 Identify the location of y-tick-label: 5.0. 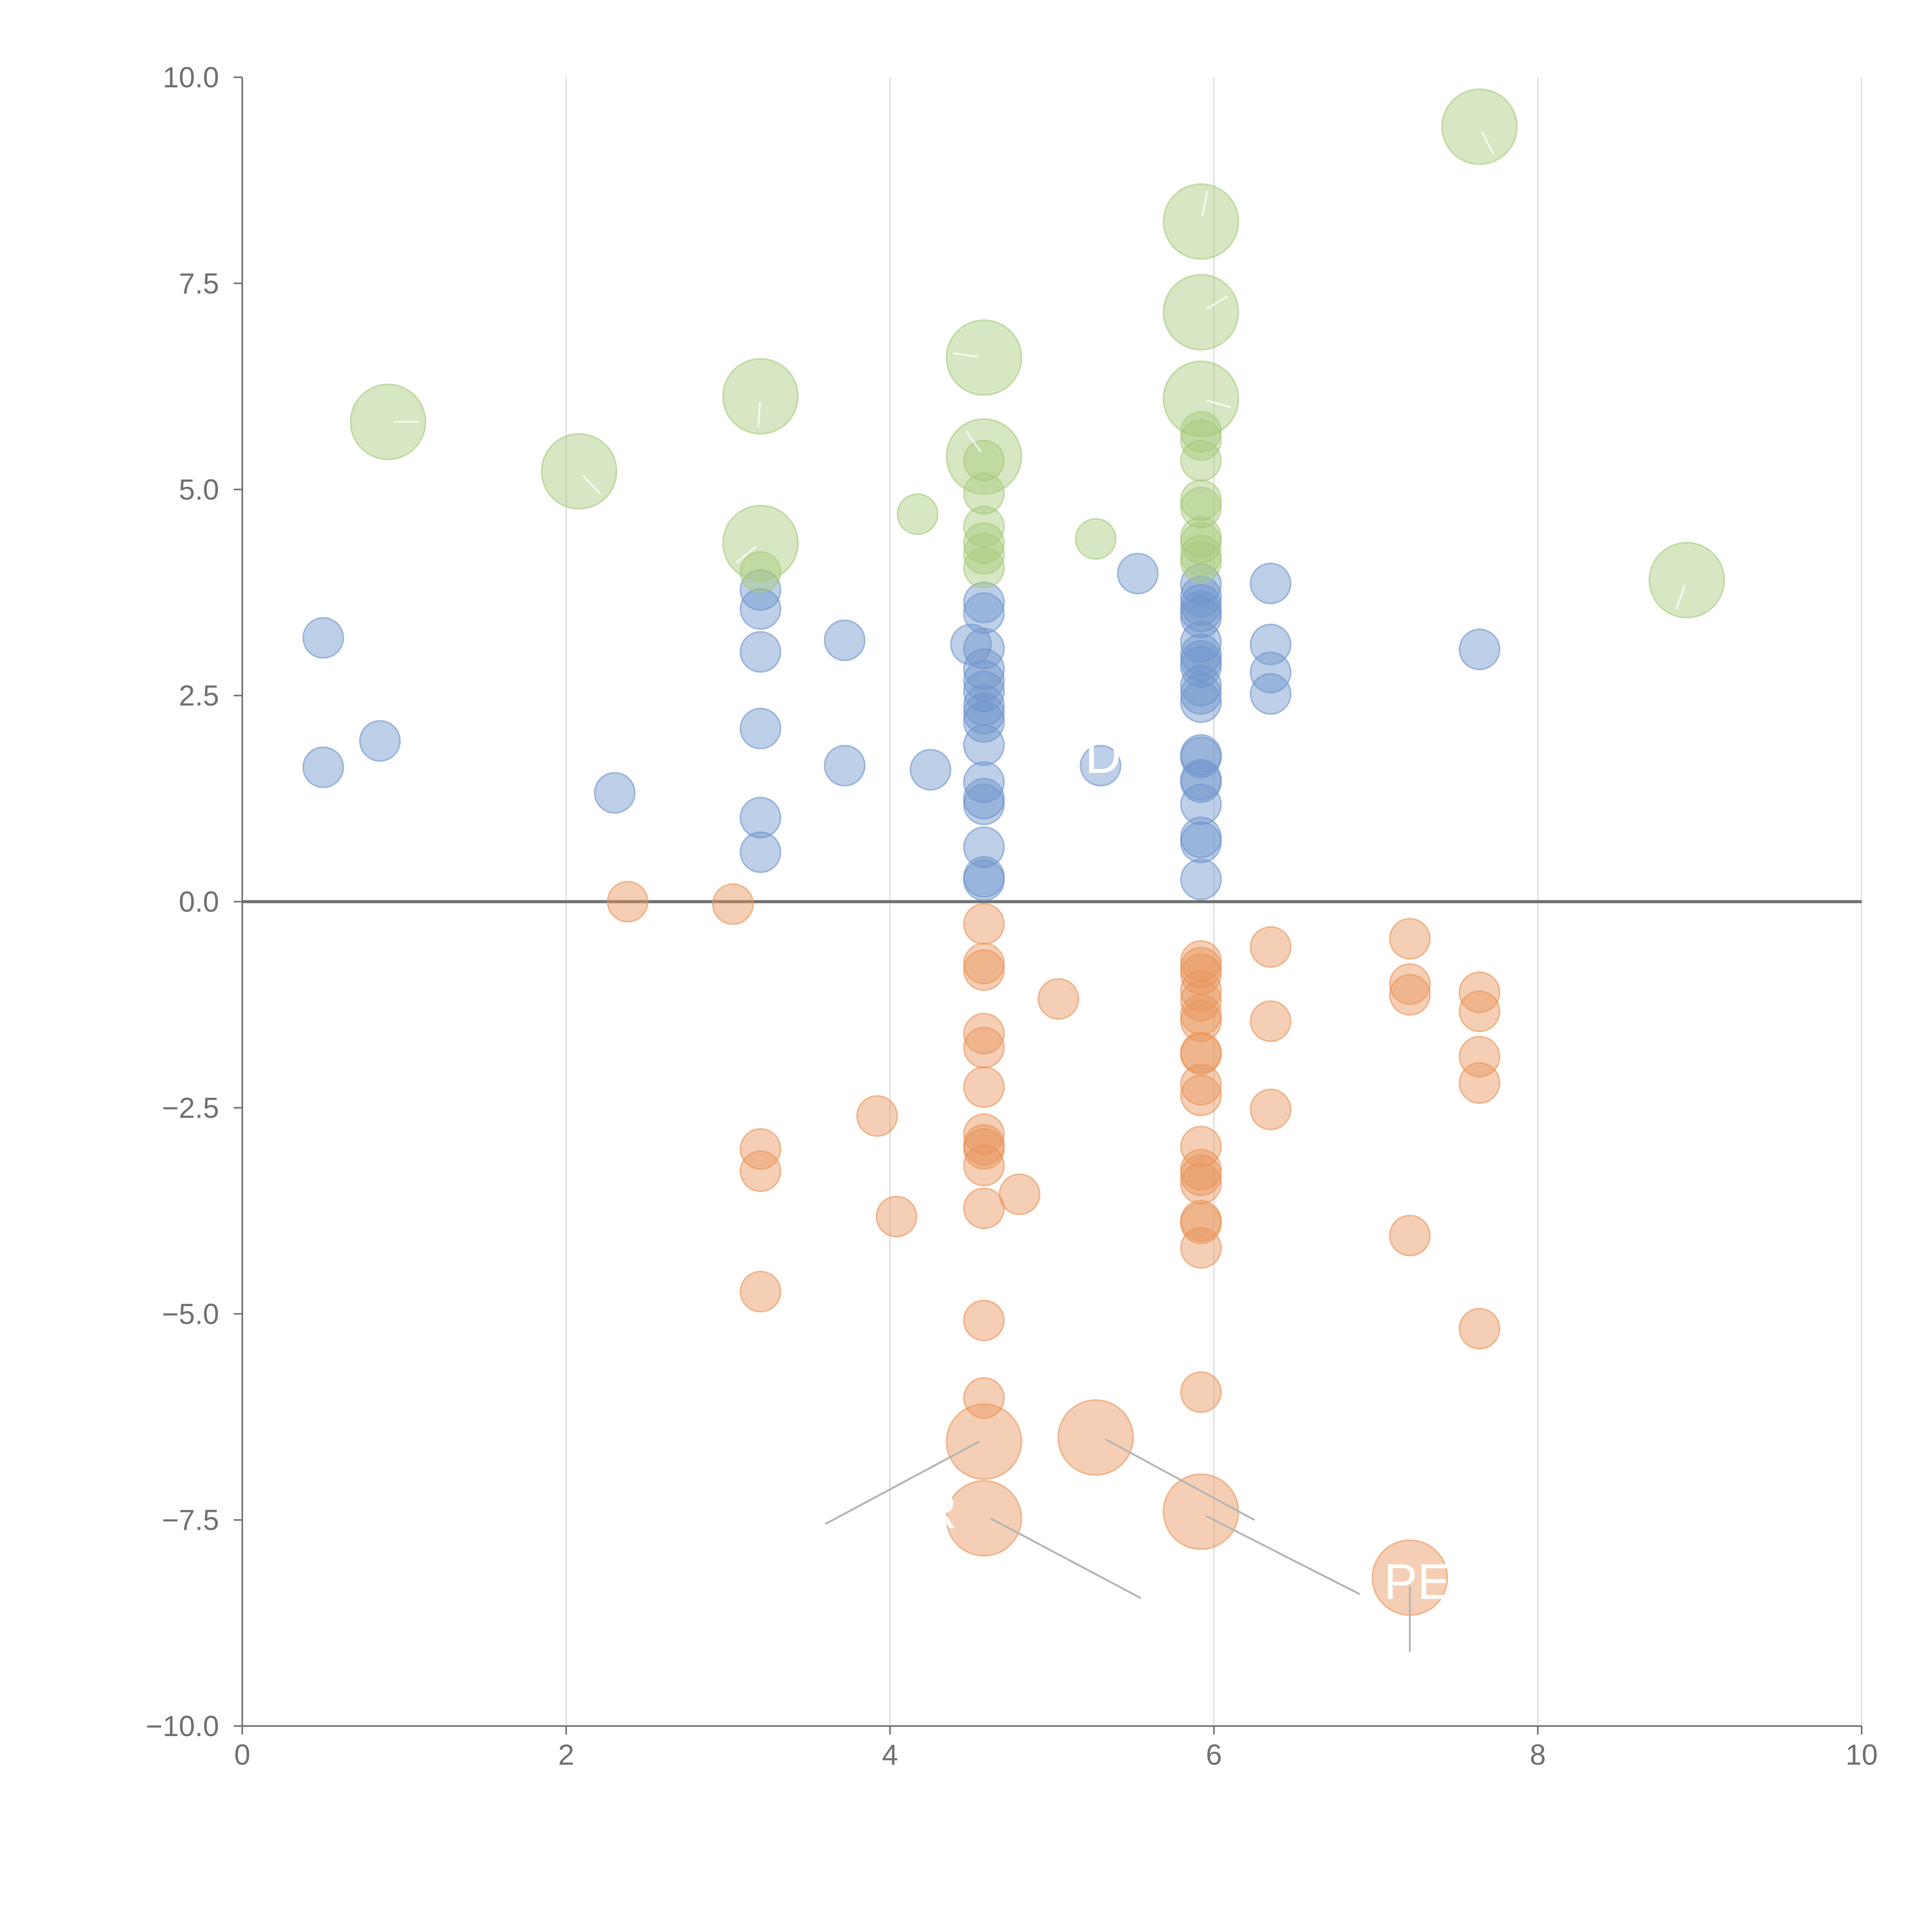
(199, 489).